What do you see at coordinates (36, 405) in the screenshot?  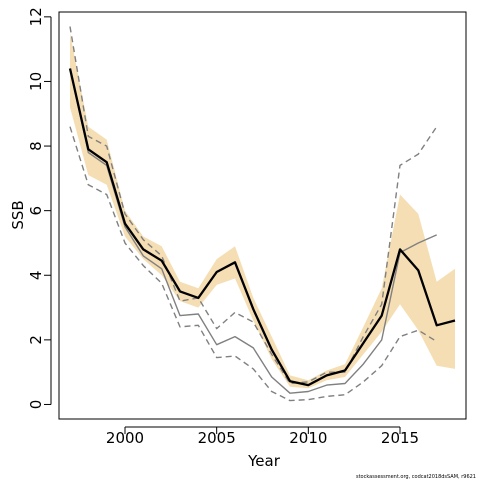 I see `y-tick-label: 0` at bounding box center [36, 405].